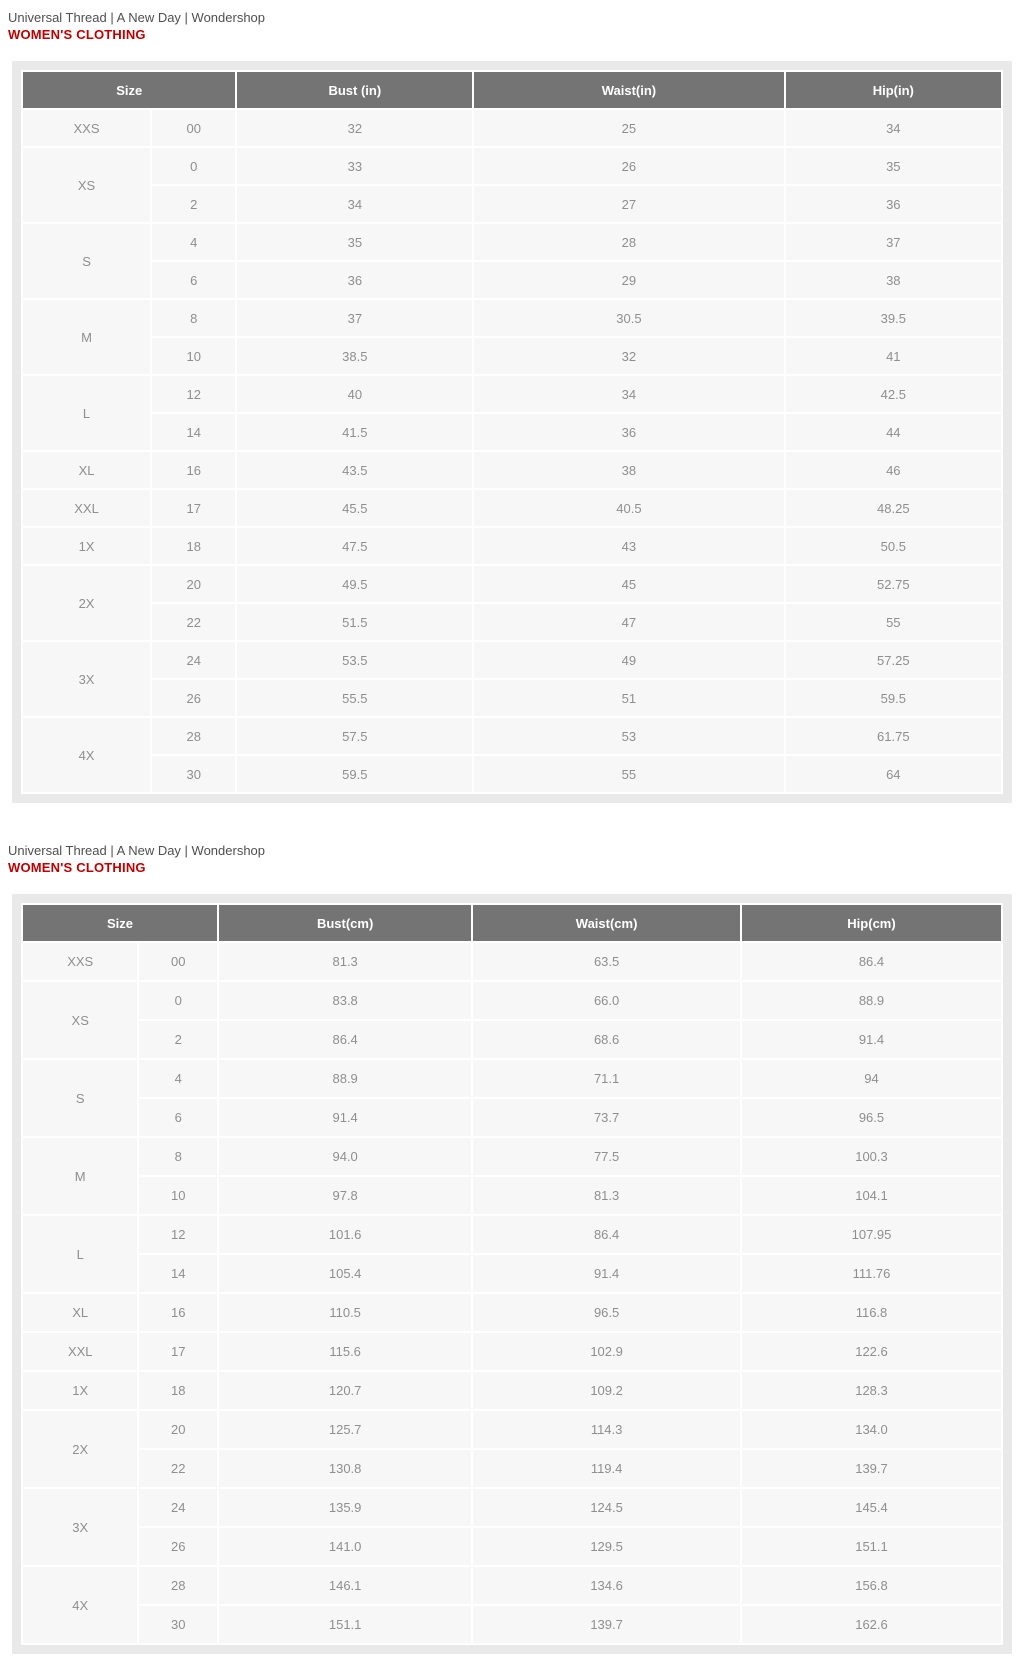  Describe the element at coordinates (606, 1234) in the screenshot. I see `waist-cell: 86.4` at that location.